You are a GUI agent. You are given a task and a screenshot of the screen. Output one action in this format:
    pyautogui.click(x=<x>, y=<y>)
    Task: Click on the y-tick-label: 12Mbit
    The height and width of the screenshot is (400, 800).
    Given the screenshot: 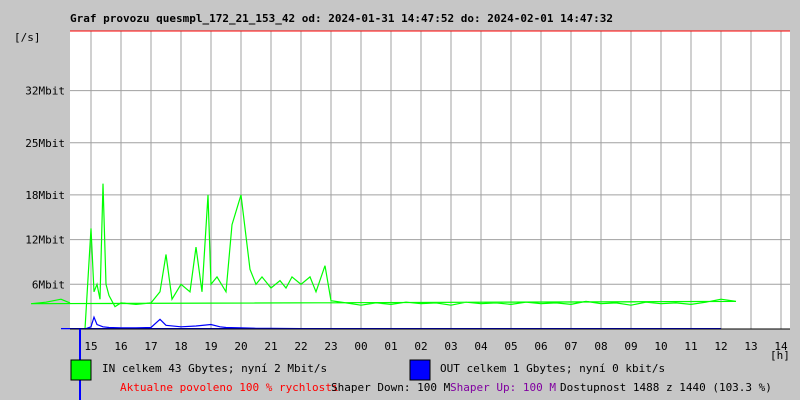 What is the action you would take?
    pyautogui.click(x=45, y=240)
    